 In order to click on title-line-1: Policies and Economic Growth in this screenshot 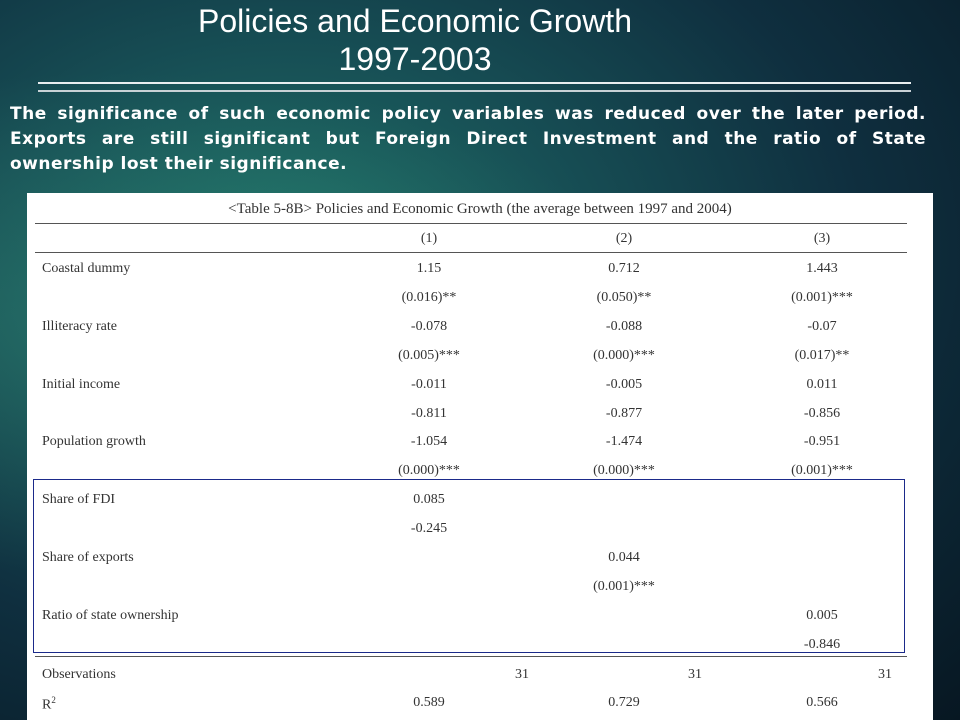, I will do `click(415, 21)`.